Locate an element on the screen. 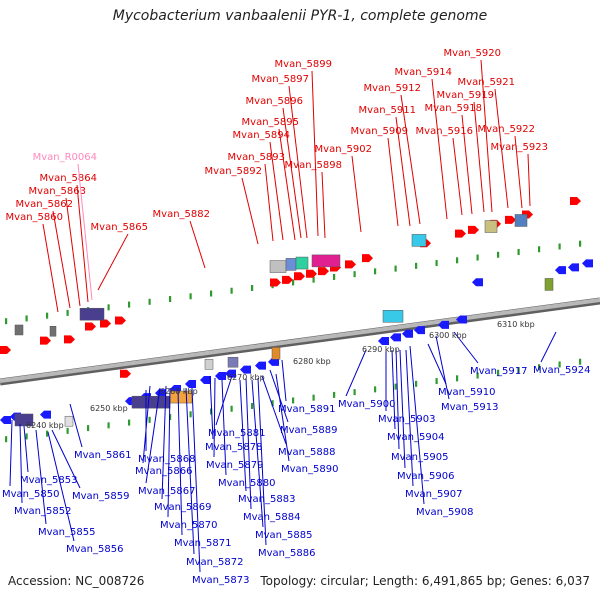  reverse-gene-label: Mvan_5907 is located at coordinates (433, 494).